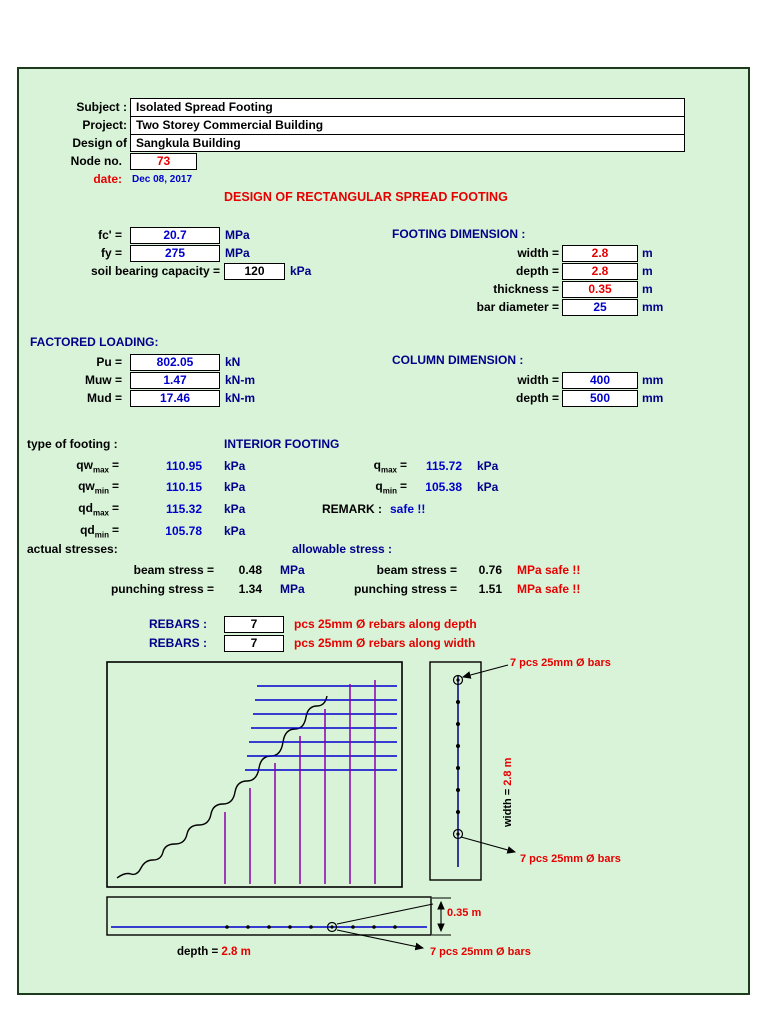 This screenshot has width=768, height=1024. What do you see at coordinates (526, 271) in the screenshot?
I see `footing-depth-row: depth = 2.8 m` at bounding box center [526, 271].